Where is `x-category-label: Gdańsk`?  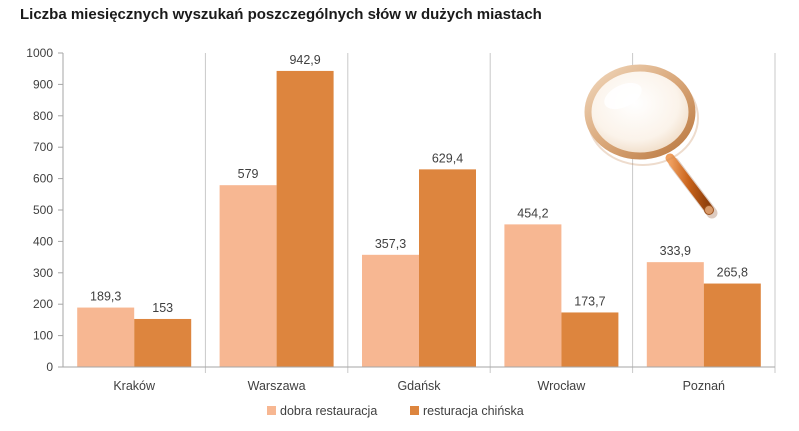
x-category-label: Gdańsk is located at coordinates (419, 386).